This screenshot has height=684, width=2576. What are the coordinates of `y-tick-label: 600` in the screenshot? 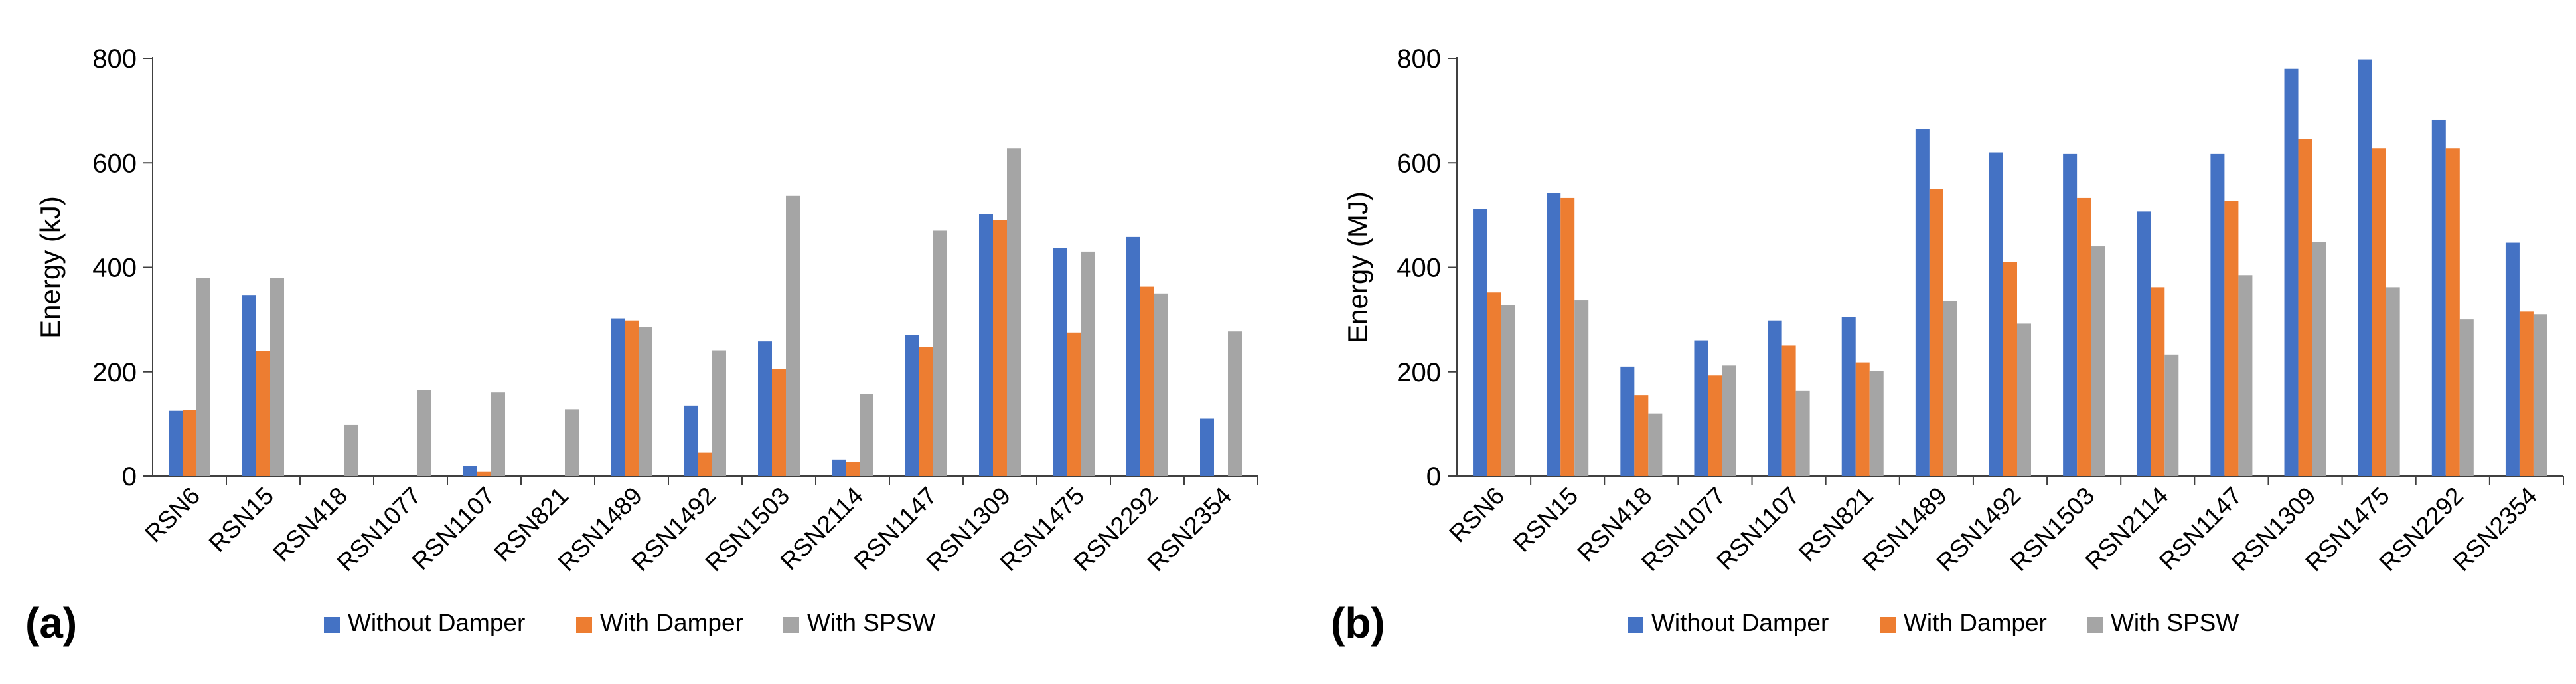 It's located at (115, 163).